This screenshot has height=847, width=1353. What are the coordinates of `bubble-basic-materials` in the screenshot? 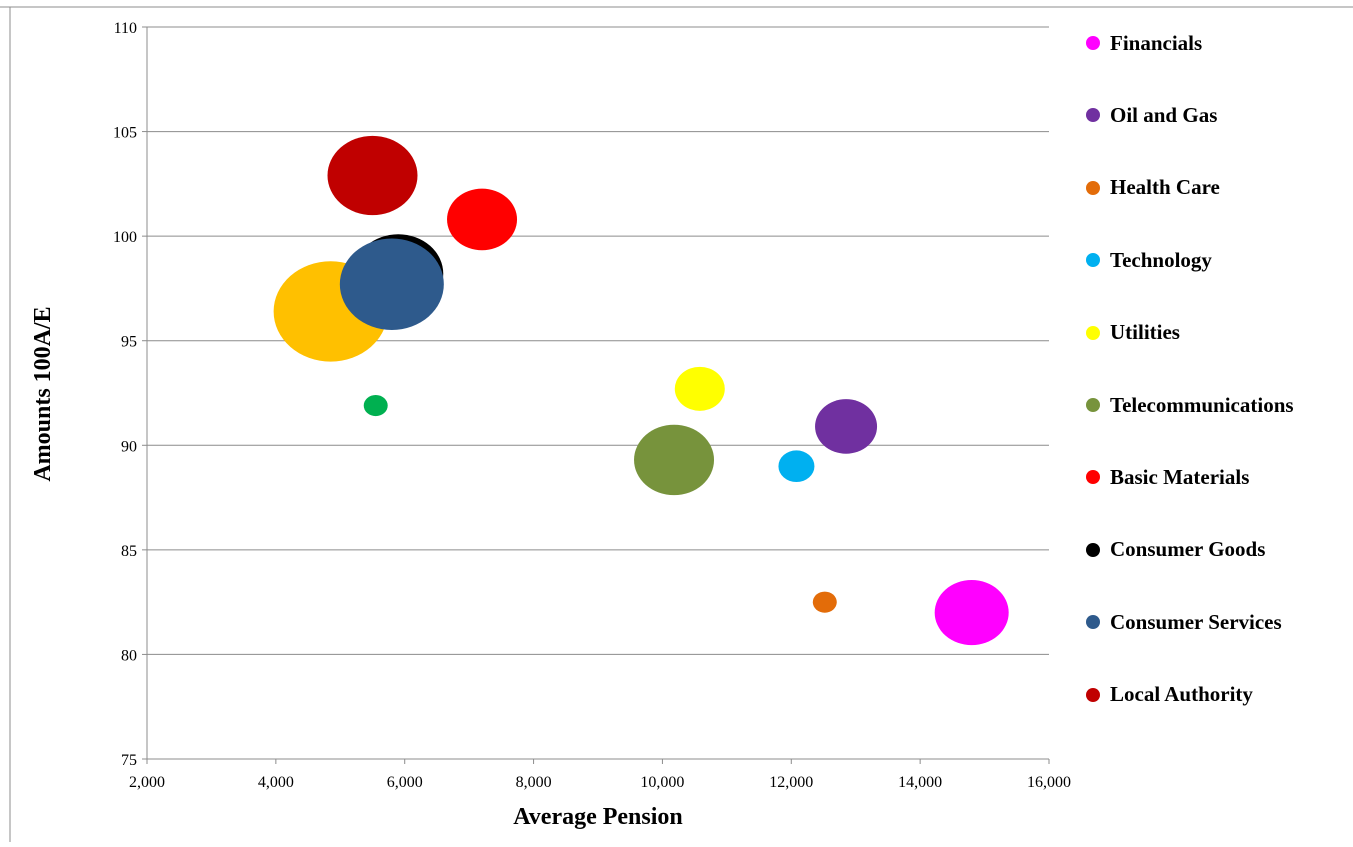 It's located at (482, 219).